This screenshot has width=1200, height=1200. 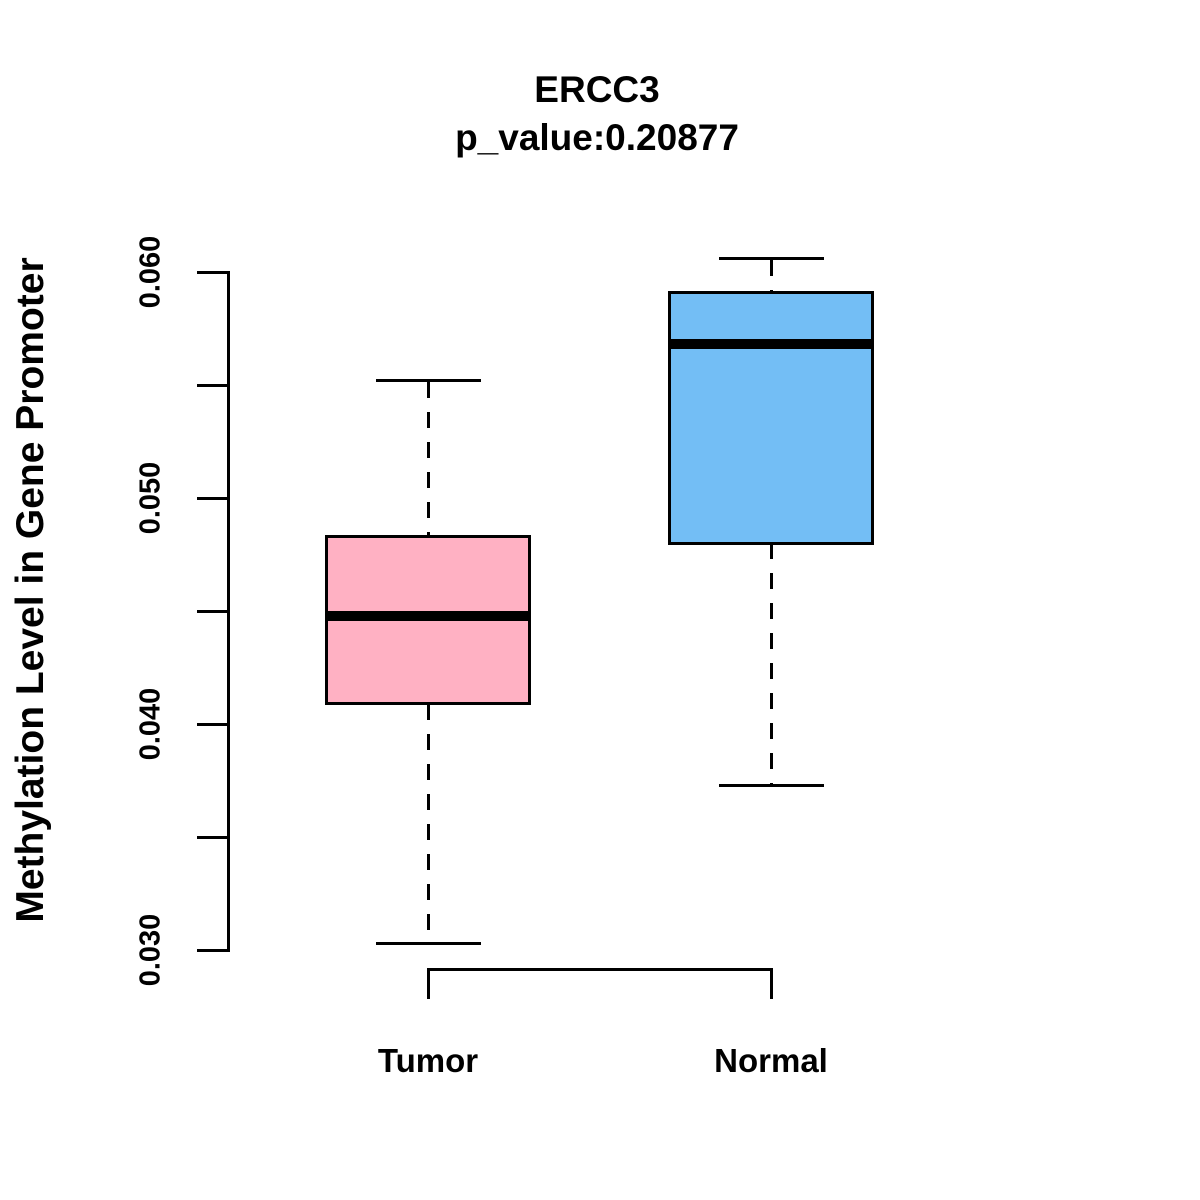 What do you see at coordinates (428, 1060) in the screenshot?
I see `x-category-label-tumor: Tumor` at bounding box center [428, 1060].